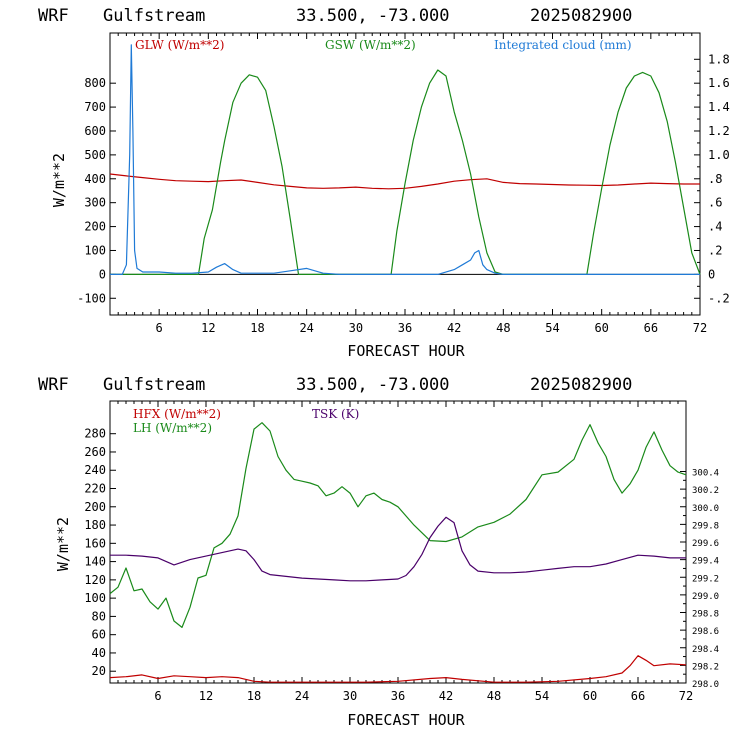  Describe the element at coordinates (95, 434) in the screenshot. I see `y-tick-label-2: 280` at that location.